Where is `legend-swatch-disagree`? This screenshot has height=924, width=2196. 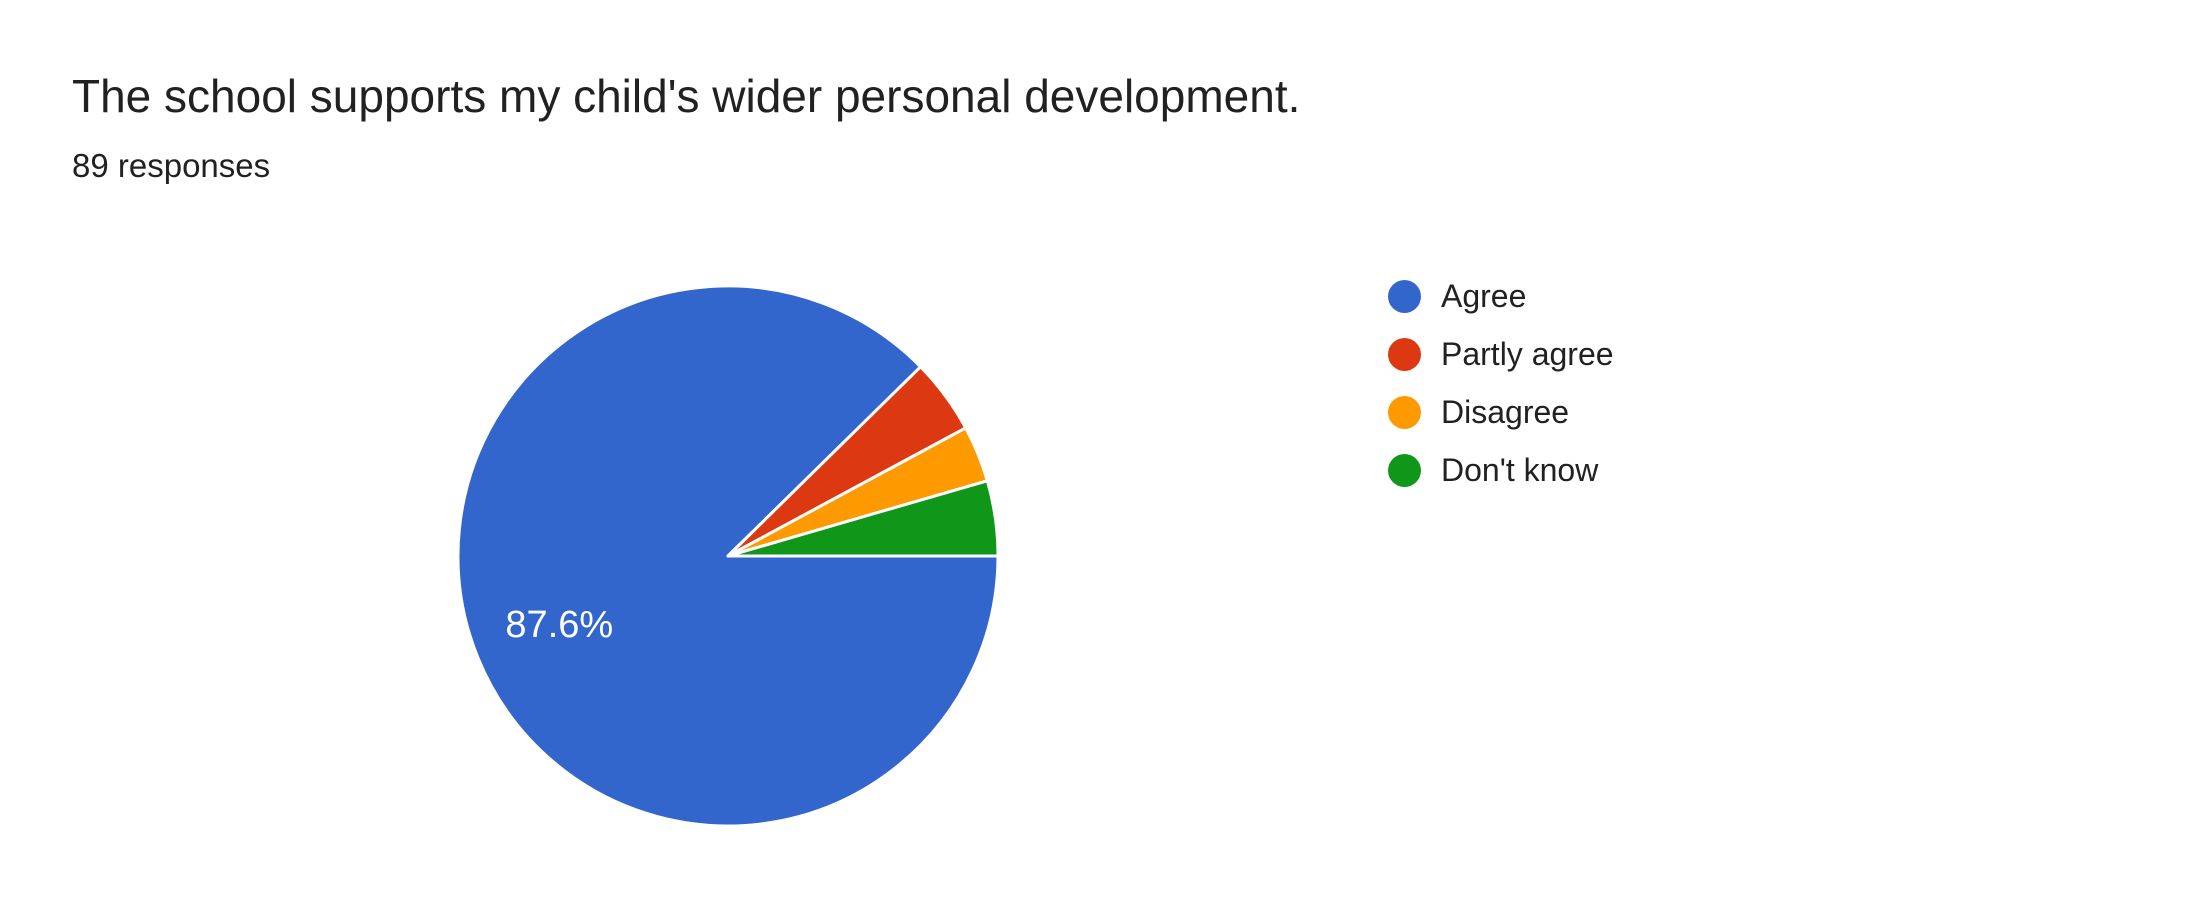
legend-swatch-disagree is located at coordinates (1404, 412).